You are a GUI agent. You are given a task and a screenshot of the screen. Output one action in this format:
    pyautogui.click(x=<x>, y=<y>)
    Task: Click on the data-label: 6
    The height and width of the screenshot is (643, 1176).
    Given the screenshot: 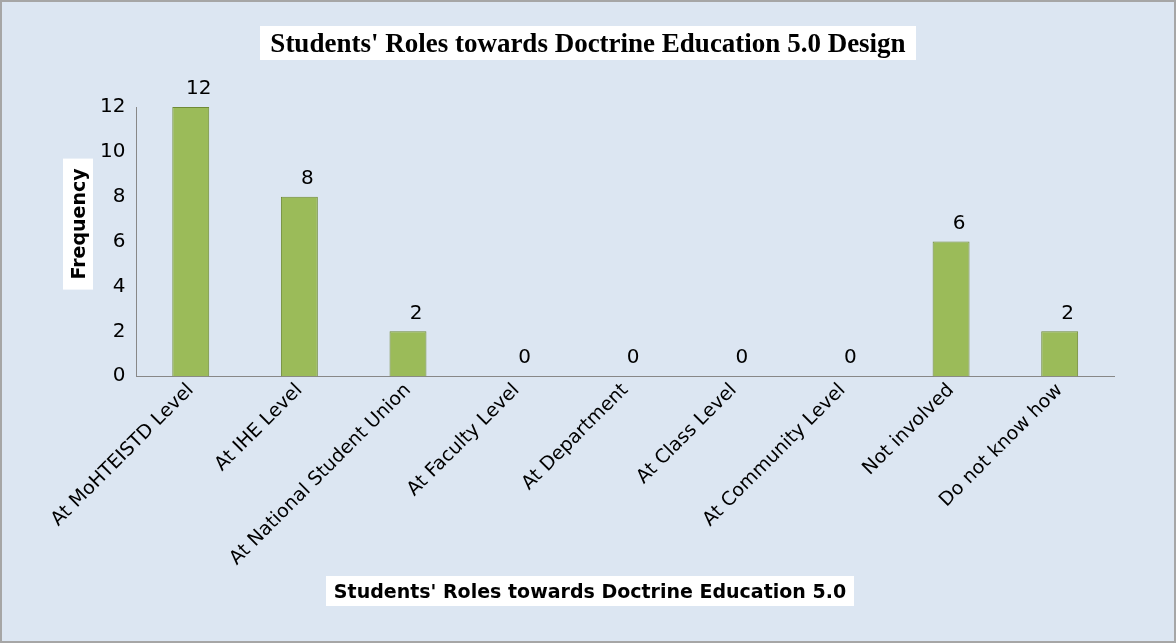 What is the action you would take?
    pyautogui.click(x=959, y=221)
    